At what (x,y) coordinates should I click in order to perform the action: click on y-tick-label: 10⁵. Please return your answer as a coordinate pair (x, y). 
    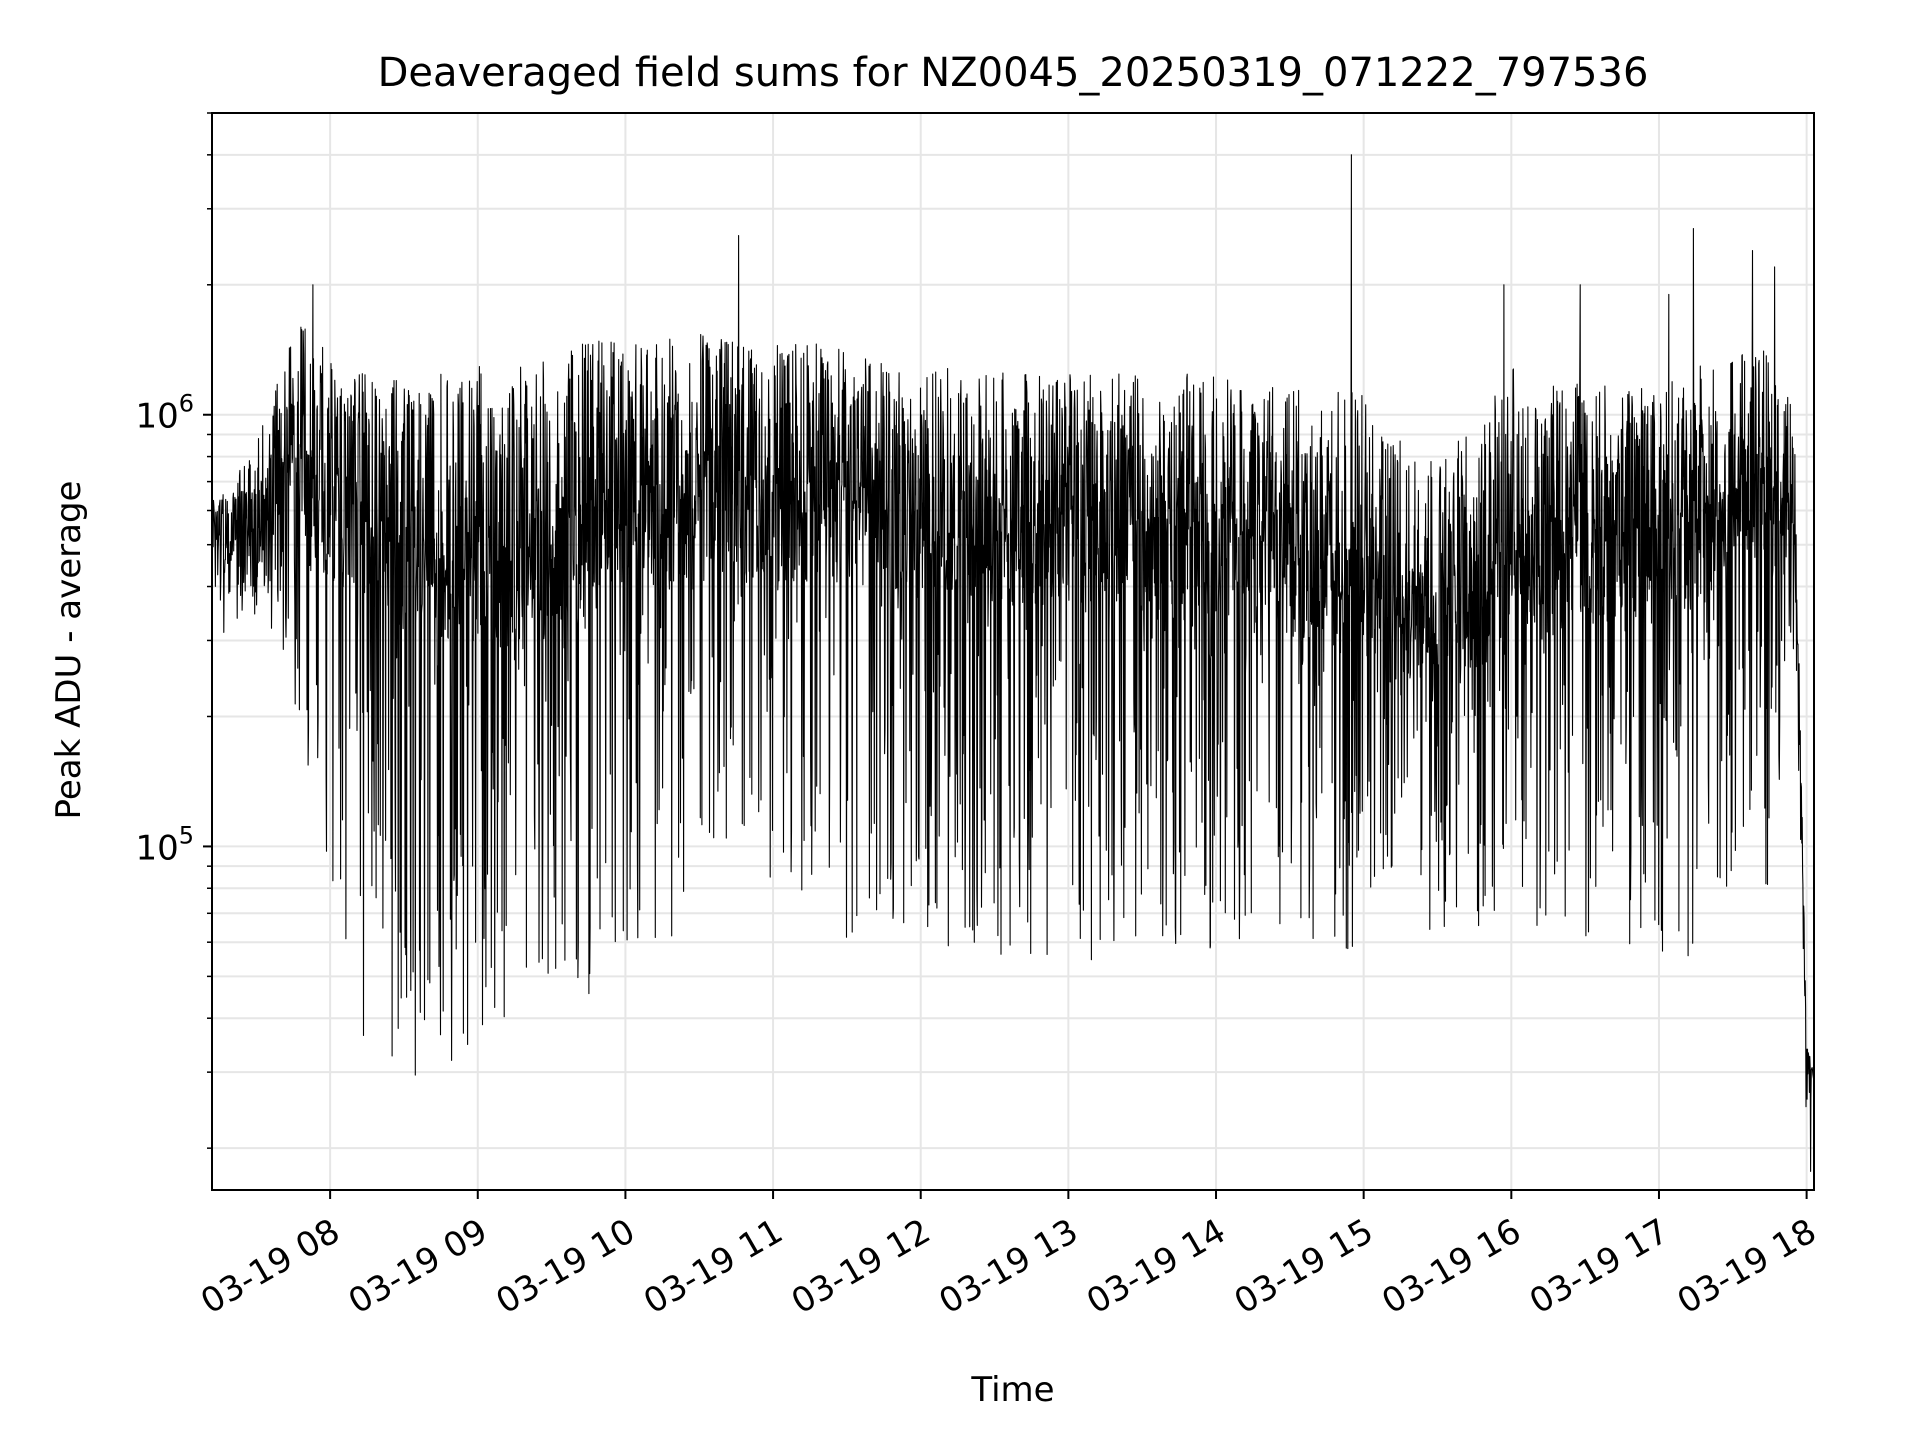
    Looking at the image, I should click on (164, 844).